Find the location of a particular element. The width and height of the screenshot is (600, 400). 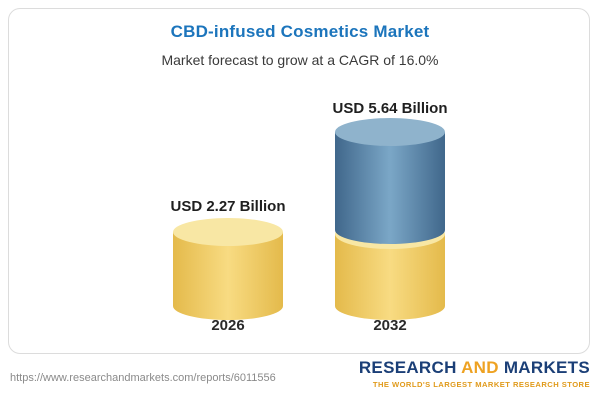

value-label-2032: USD 5.64 Billion is located at coordinates (390, 108).